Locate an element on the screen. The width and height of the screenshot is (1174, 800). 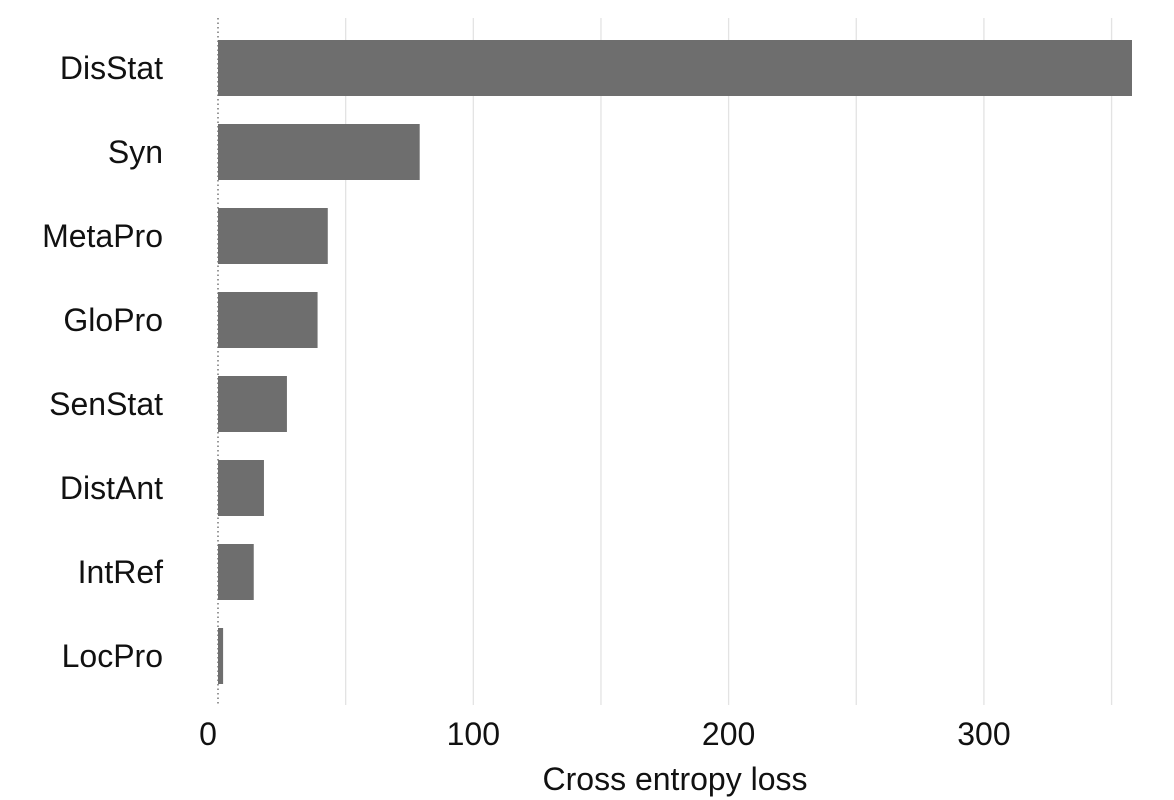
bar-disstat is located at coordinates (675, 68).